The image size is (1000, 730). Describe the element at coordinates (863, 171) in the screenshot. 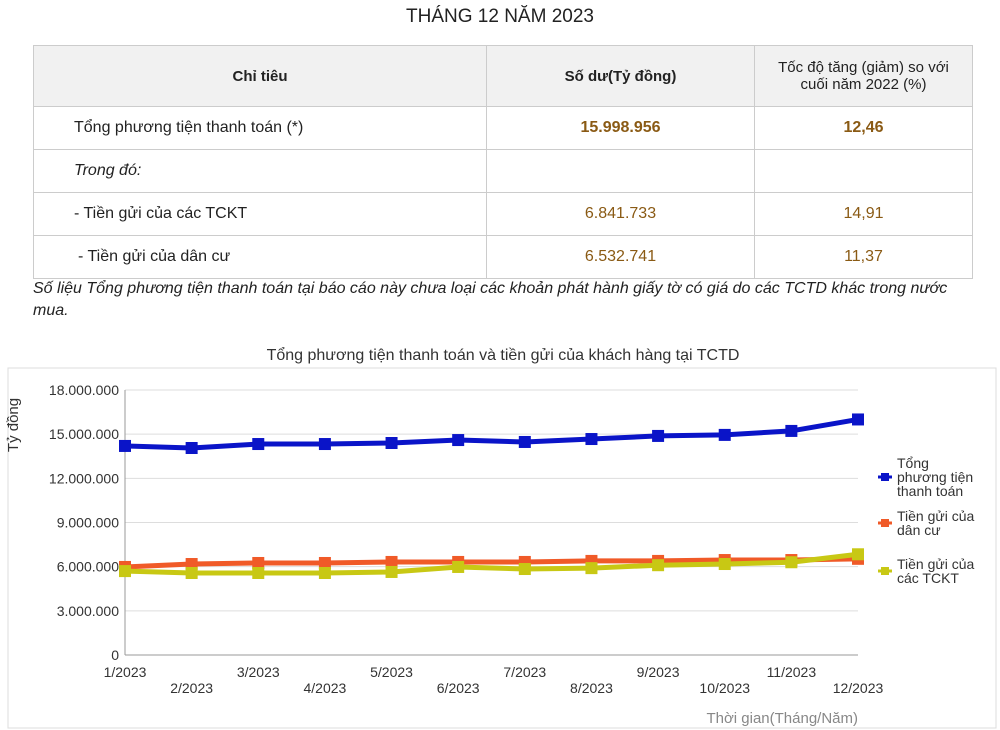

I see `growth` at that location.